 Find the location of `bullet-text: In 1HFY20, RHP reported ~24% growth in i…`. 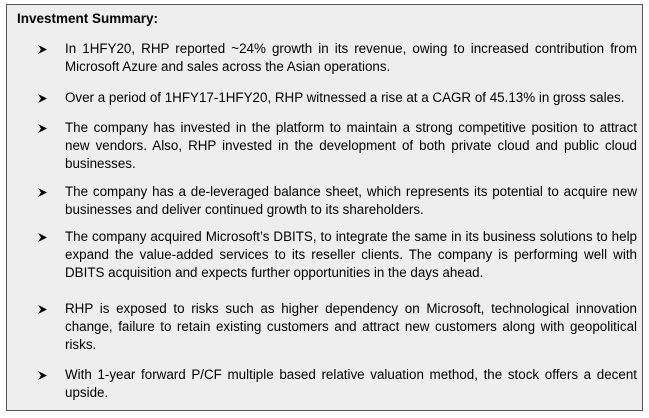

bullet-text: In 1HFY20, RHP reported ~24% growth in i… is located at coordinates (351, 57).